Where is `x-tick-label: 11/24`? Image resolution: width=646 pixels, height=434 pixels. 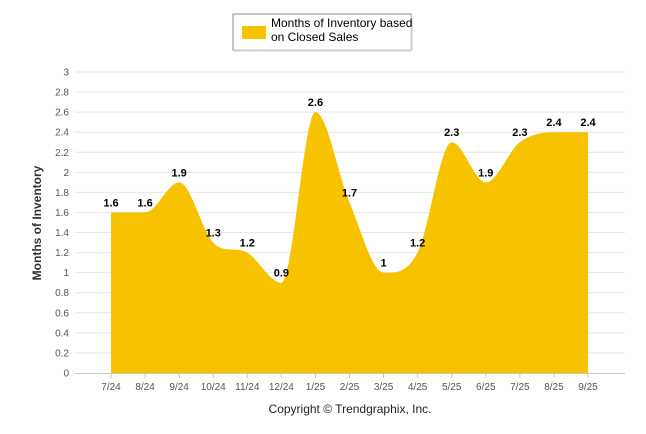
x-tick-label: 11/24 is located at coordinates (247, 387).